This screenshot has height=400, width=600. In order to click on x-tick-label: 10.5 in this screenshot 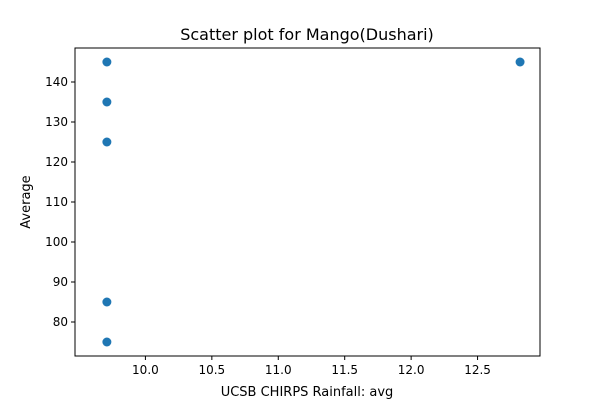, I will do `click(211, 370)`.